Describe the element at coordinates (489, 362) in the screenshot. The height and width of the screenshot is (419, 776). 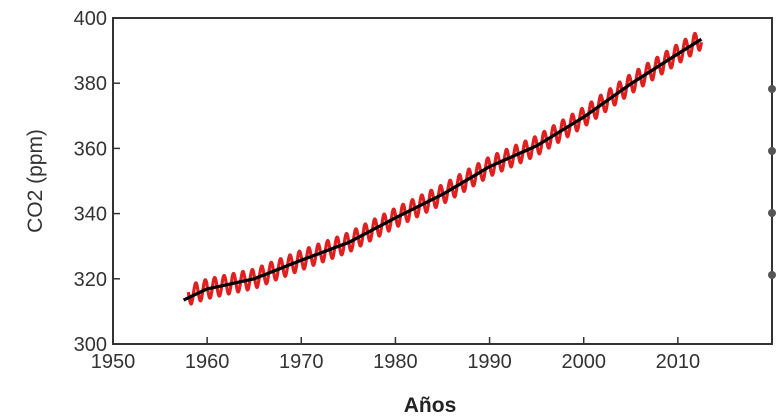
I see `x-tick-label: 1990` at that location.